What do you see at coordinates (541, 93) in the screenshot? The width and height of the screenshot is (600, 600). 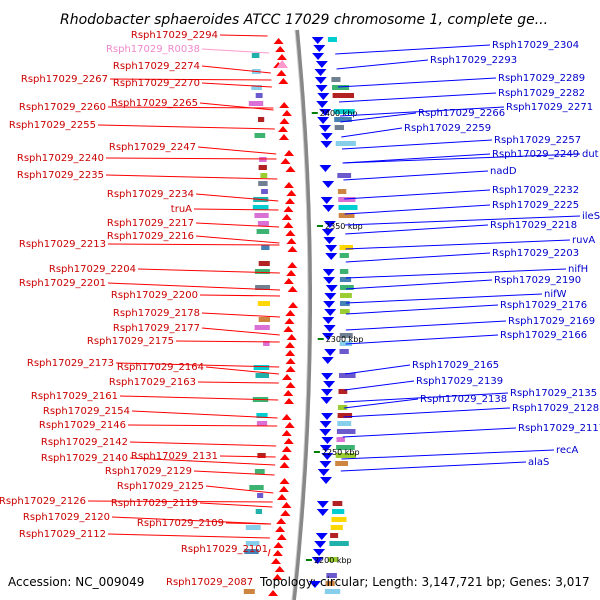 I see `gene-label-right: Rsph17029_2282` at bounding box center [541, 93].